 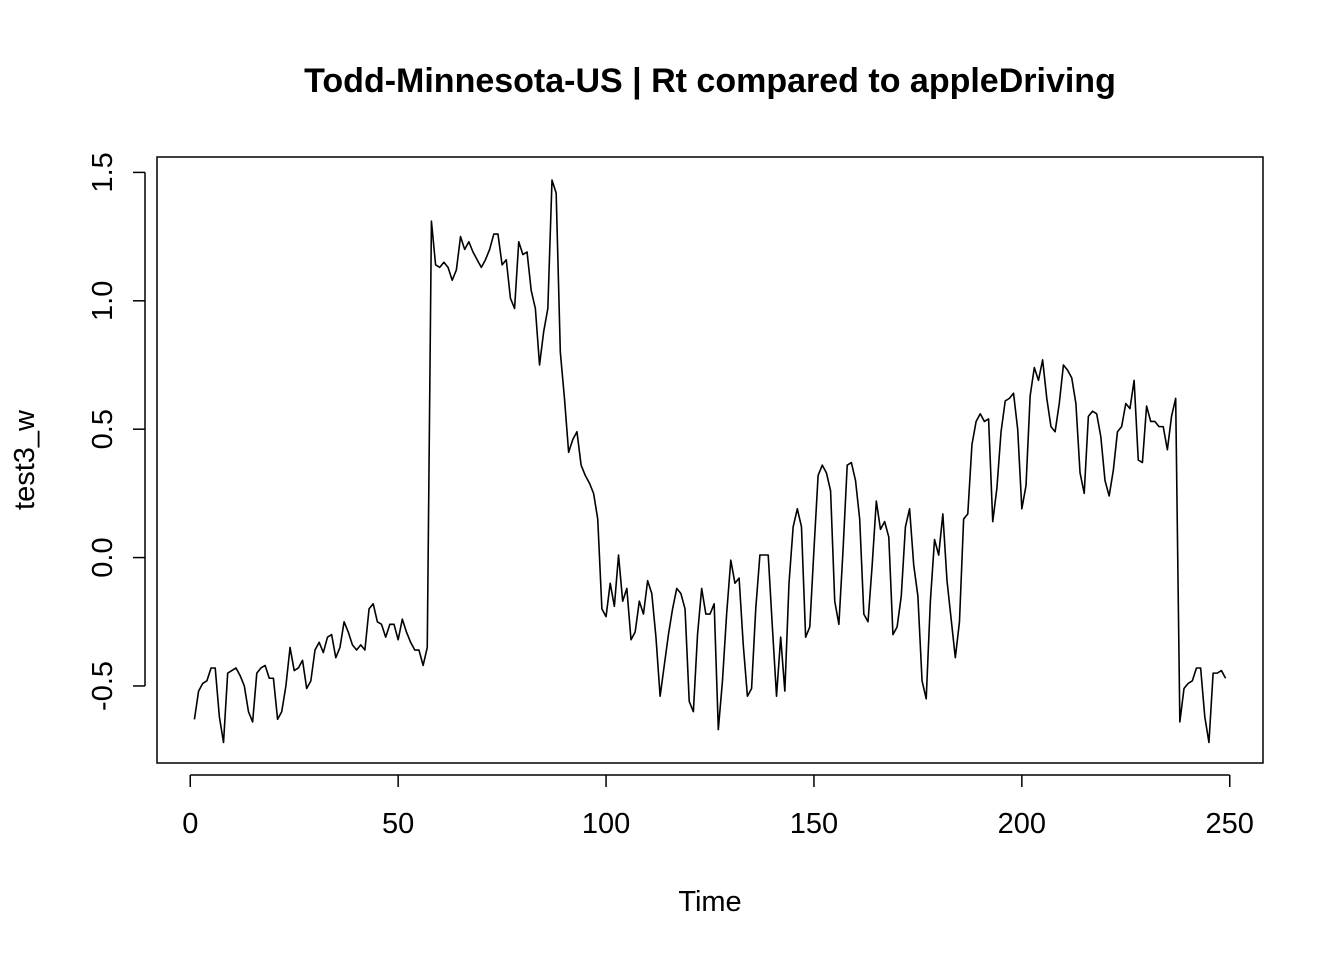 I want to click on x-tick-label: 250, so click(x=1230, y=824).